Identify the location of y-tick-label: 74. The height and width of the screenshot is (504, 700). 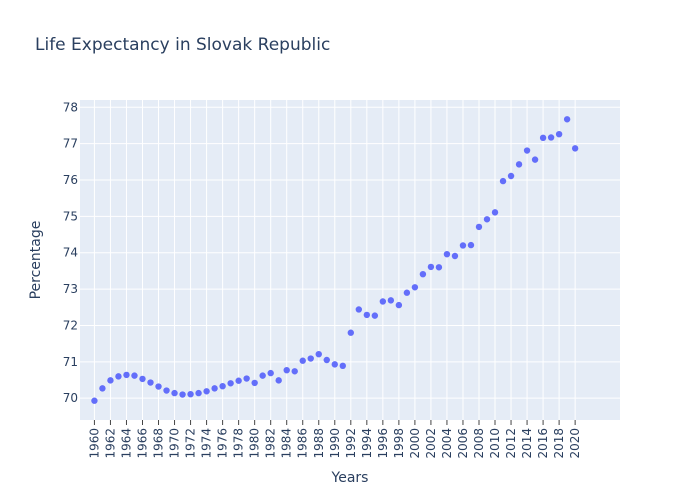
(70, 253).